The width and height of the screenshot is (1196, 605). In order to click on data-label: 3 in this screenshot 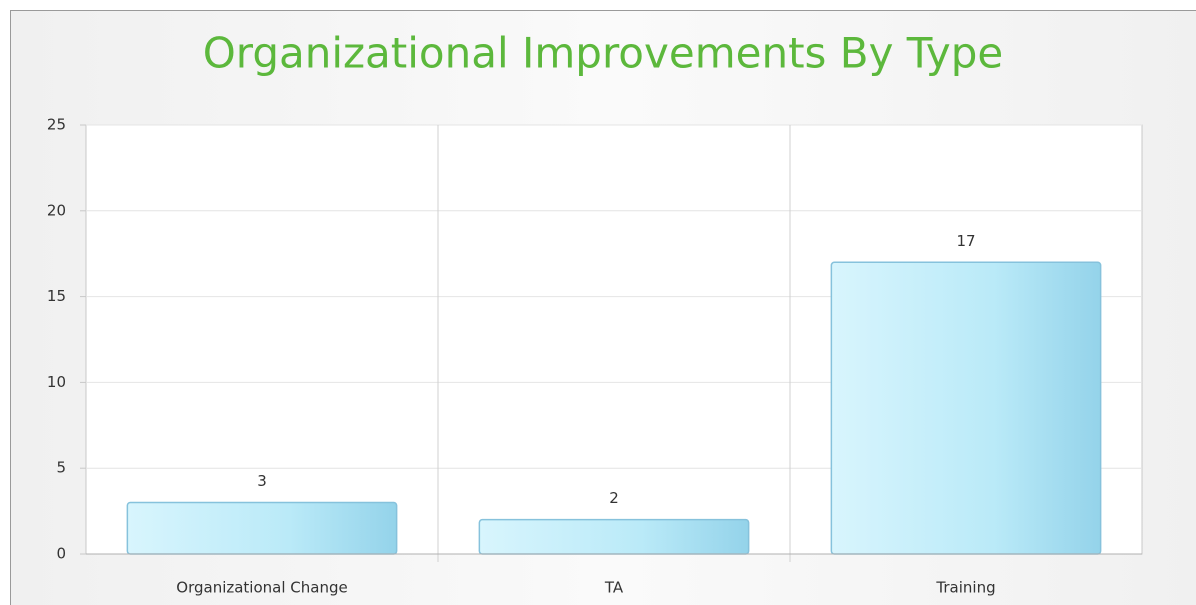, I will do `click(262, 481)`.